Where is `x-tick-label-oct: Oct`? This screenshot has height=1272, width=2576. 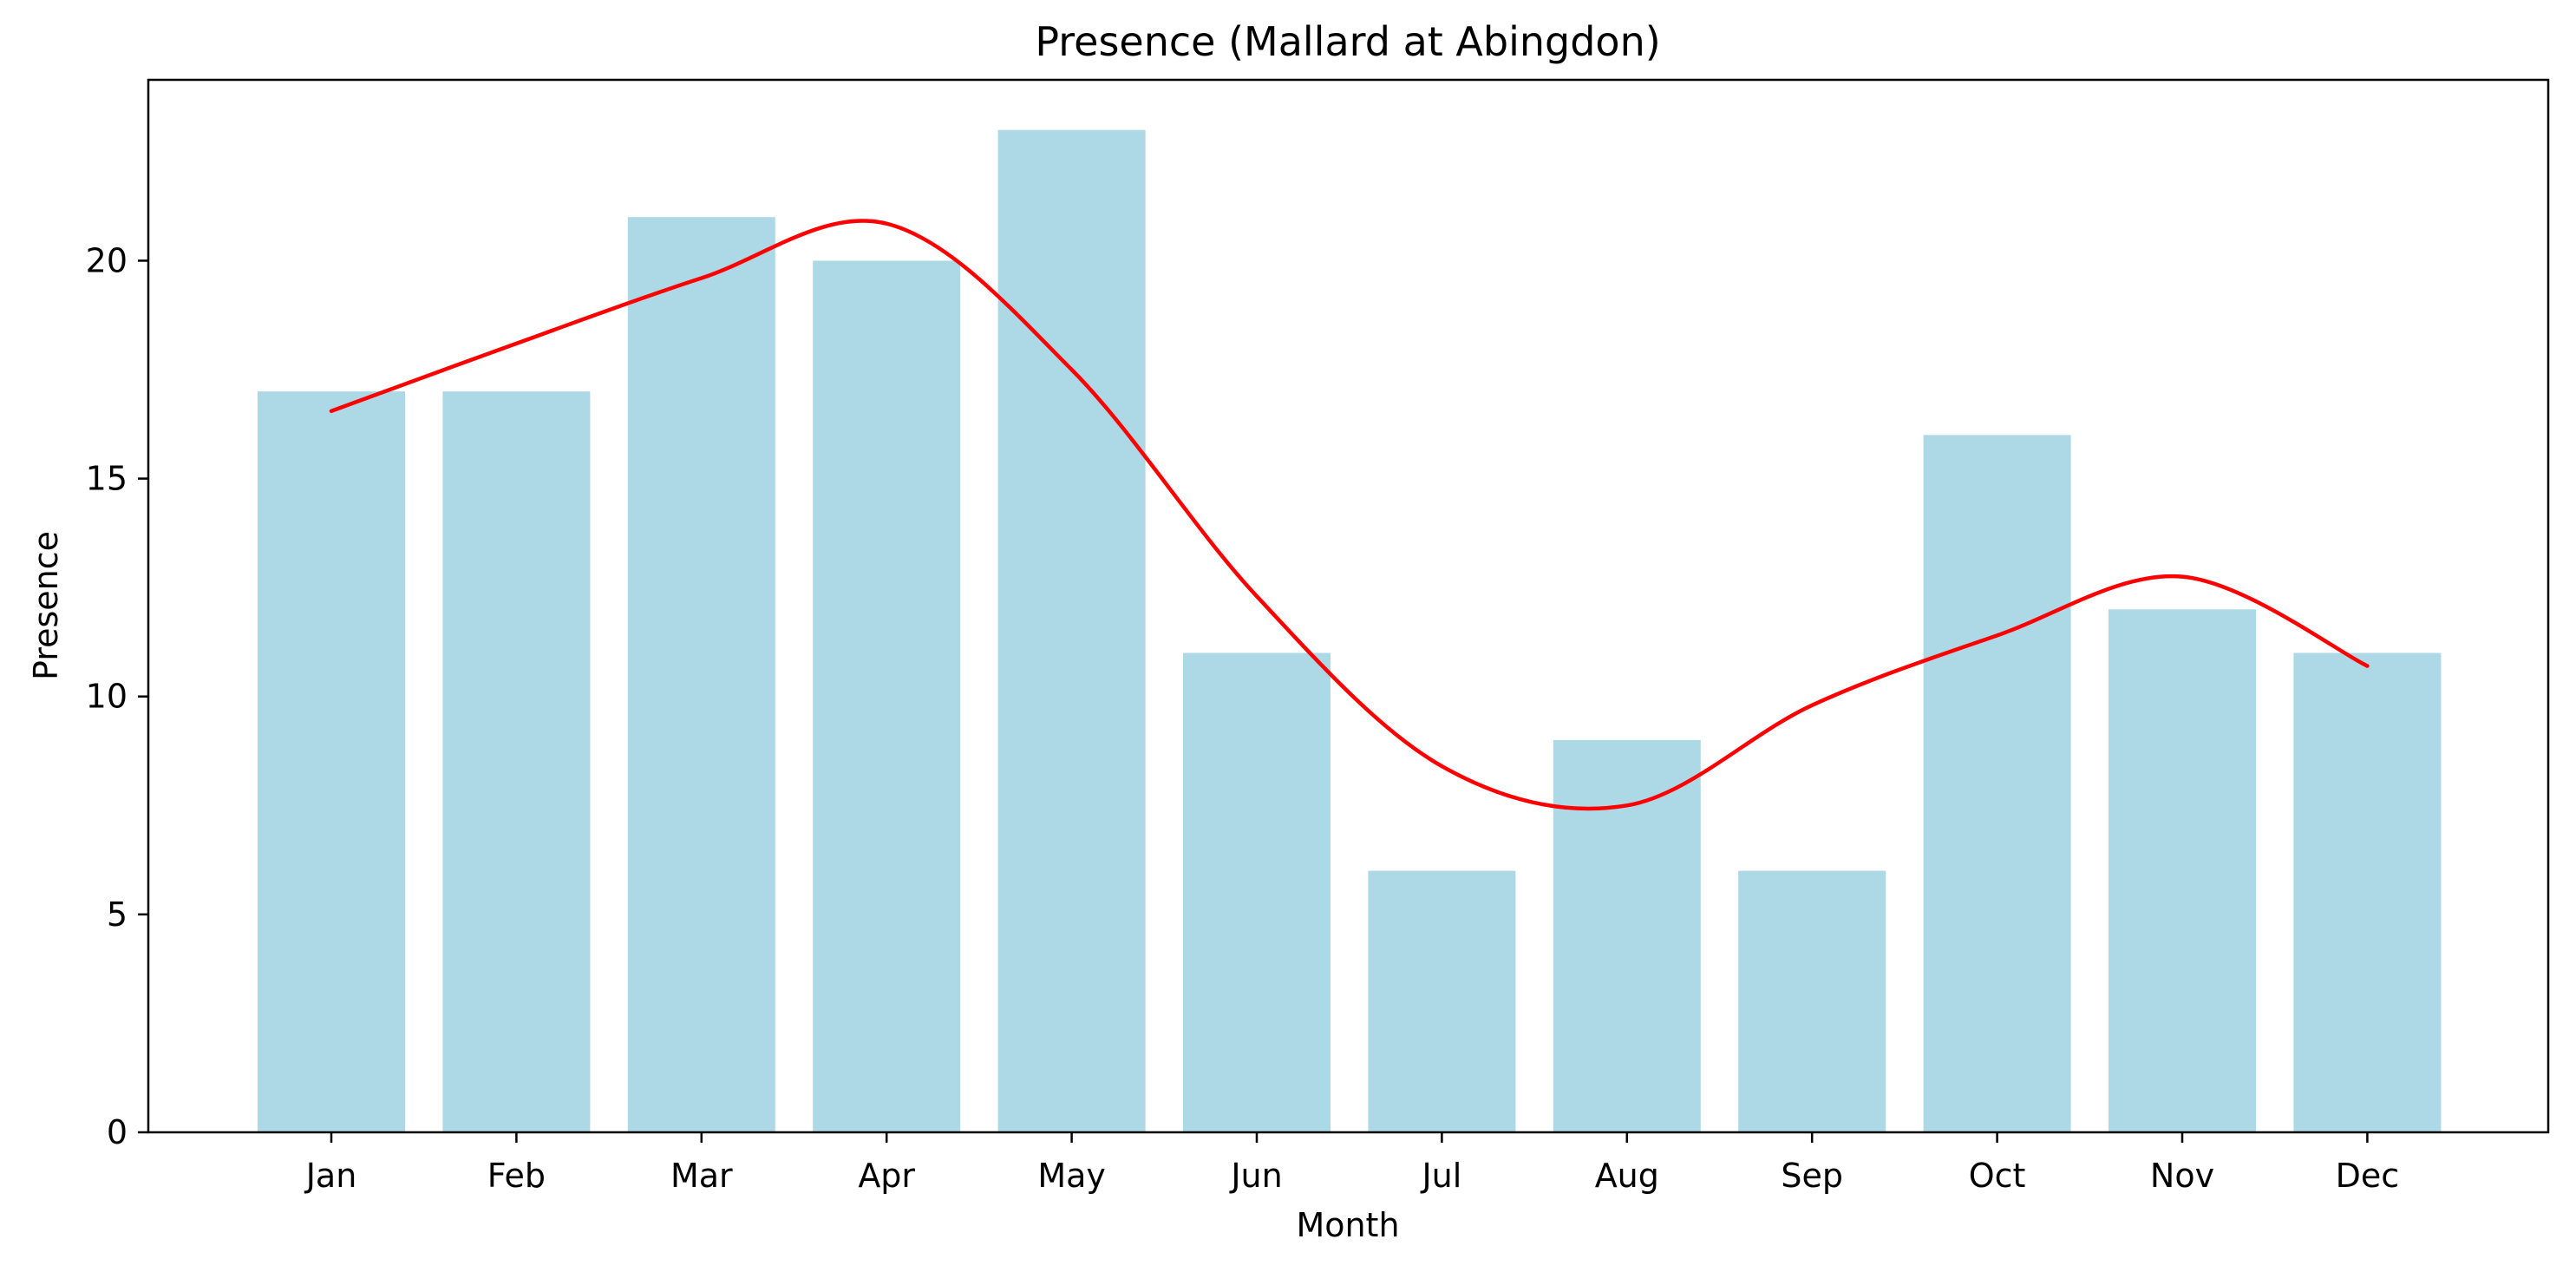 x-tick-label-oct: Oct is located at coordinates (1997, 1176).